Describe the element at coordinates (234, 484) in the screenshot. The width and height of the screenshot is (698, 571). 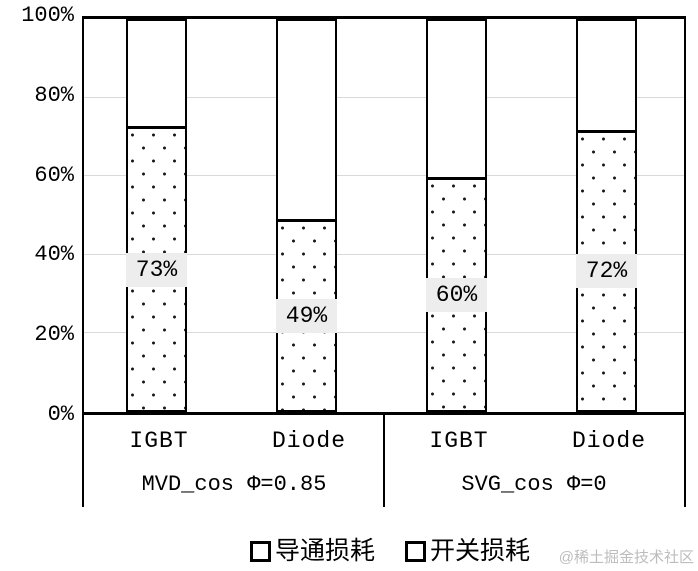
I see `group-label: MVD_cos Φ=0.85` at that location.